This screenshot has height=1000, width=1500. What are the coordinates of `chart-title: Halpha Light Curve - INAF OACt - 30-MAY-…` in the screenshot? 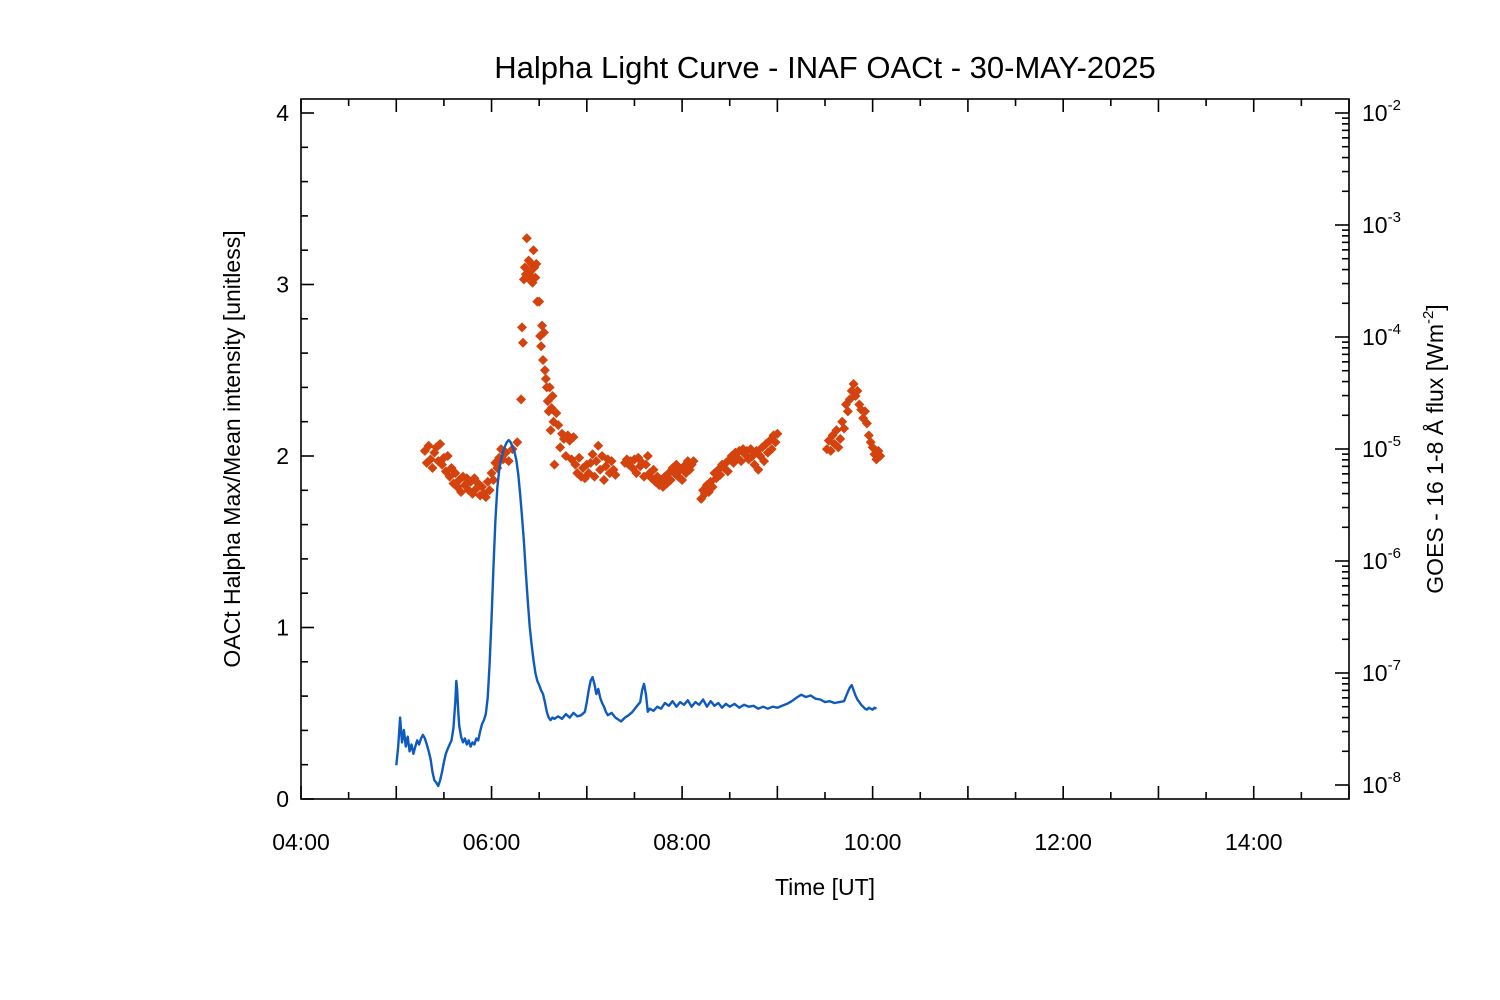 It's located at (825, 67).